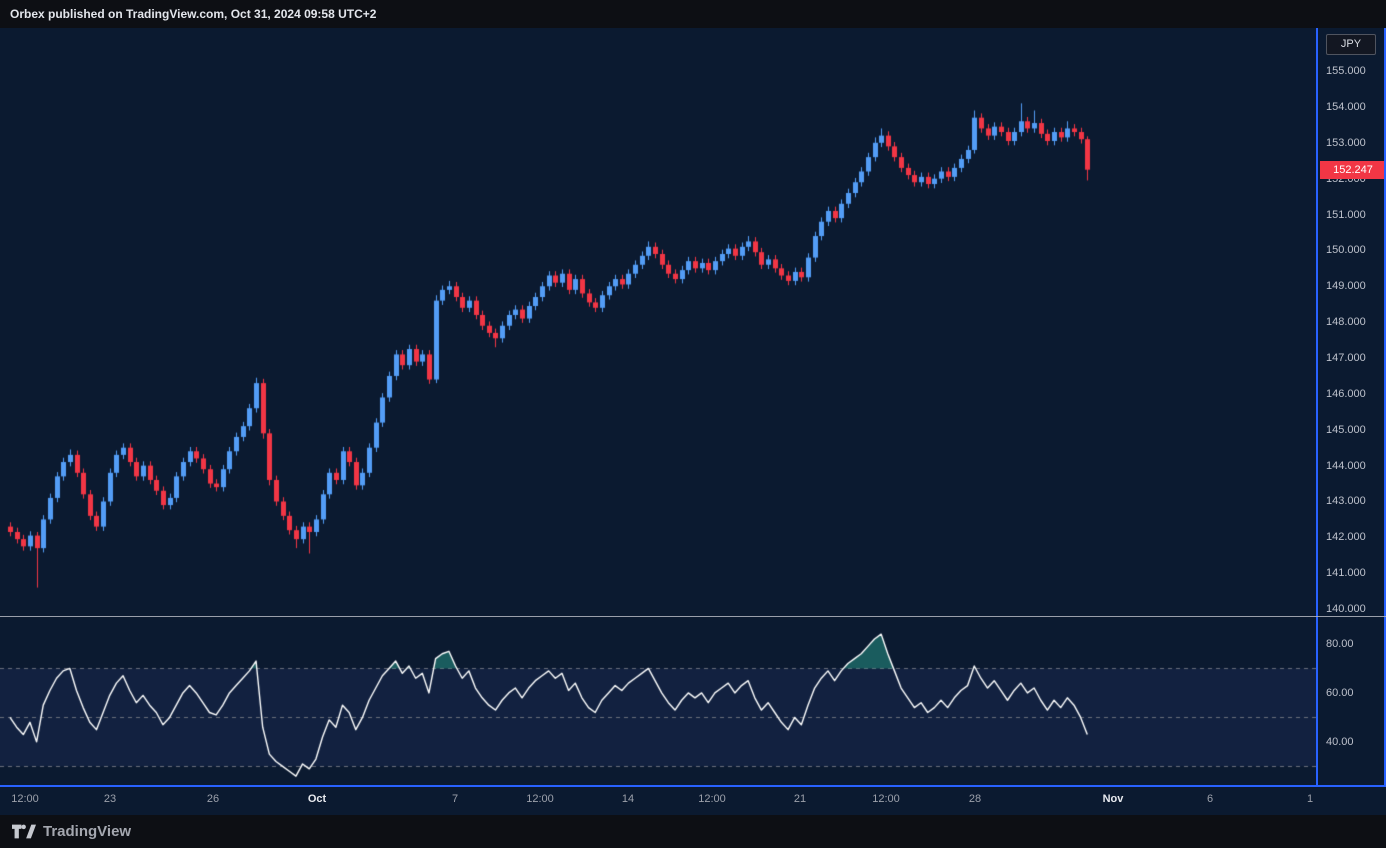 This screenshot has height=848, width=1386. What do you see at coordinates (1346, 609) in the screenshot?
I see `price-axis-label: 140.000` at bounding box center [1346, 609].